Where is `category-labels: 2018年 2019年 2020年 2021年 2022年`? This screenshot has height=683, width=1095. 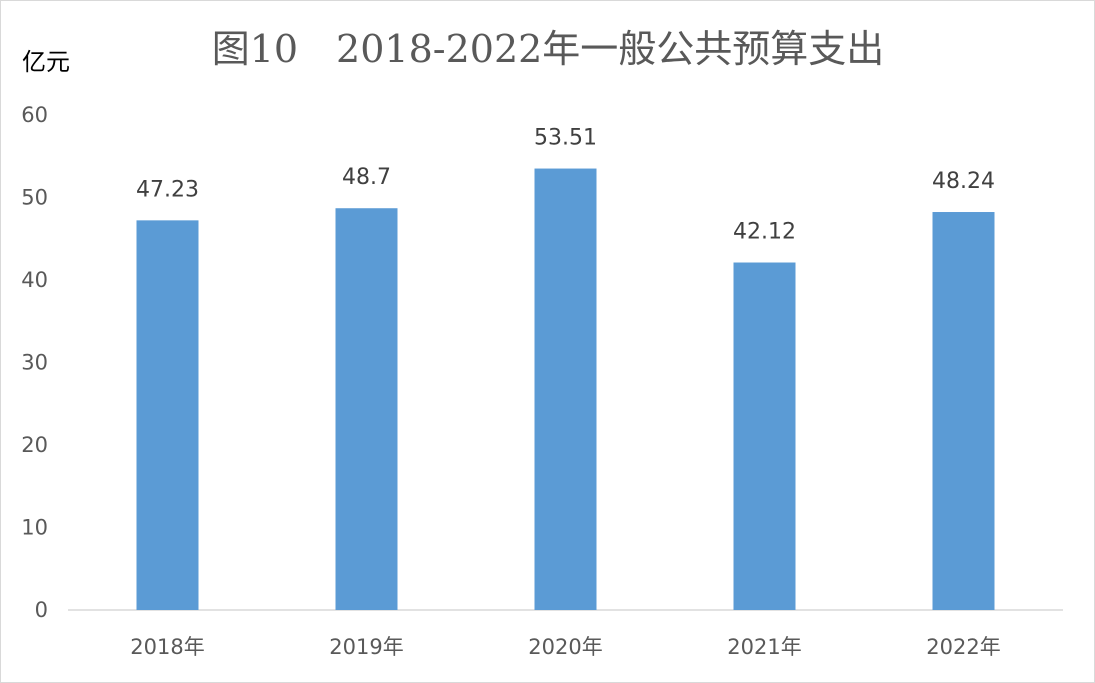 category-labels: 2018年 2019年 2020年 2021年 2022年 is located at coordinates (565, 647).